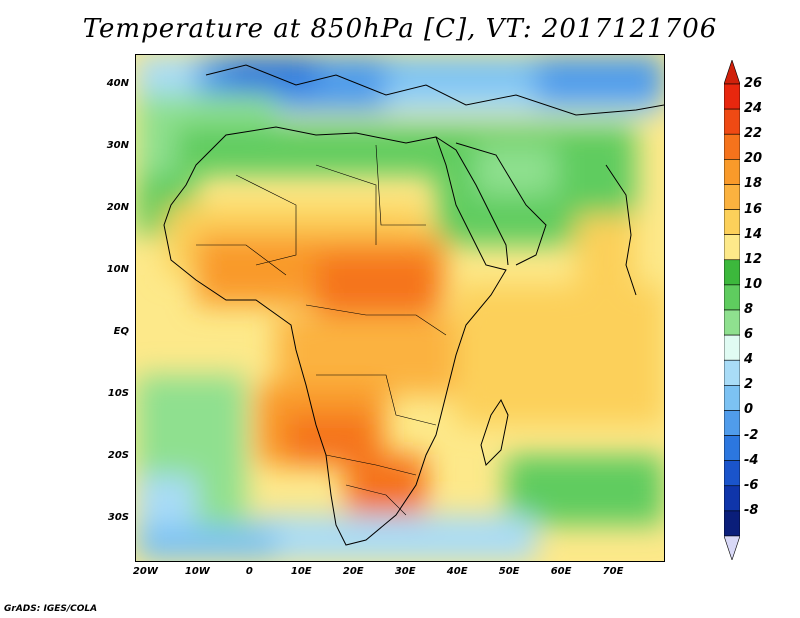 Image resolution: width=800 pixels, height=618 pixels. Describe the element at coordinates (117, 83) in the screenshot. I see `lat-tick-label: 40N` at that location.